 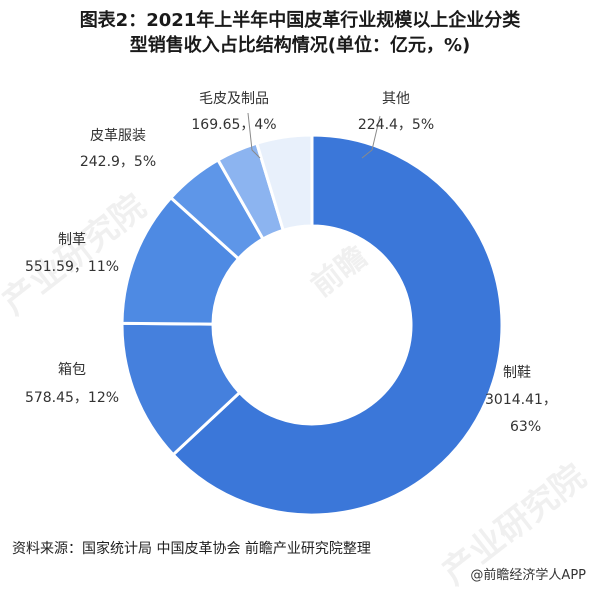 I want to click on label-value-xiangbao: 578.45，12%, so click(x=72, y=398).